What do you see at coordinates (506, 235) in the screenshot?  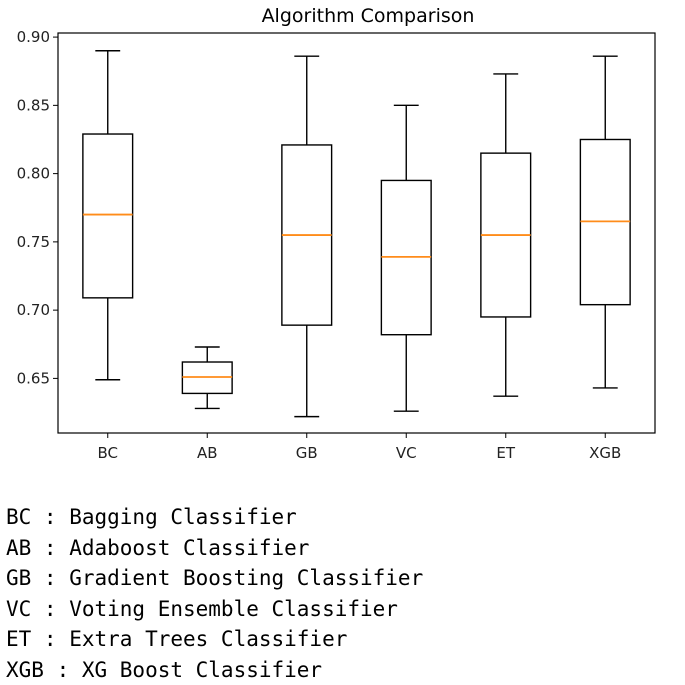 I see `box-et` at bounding box center [506, 235].